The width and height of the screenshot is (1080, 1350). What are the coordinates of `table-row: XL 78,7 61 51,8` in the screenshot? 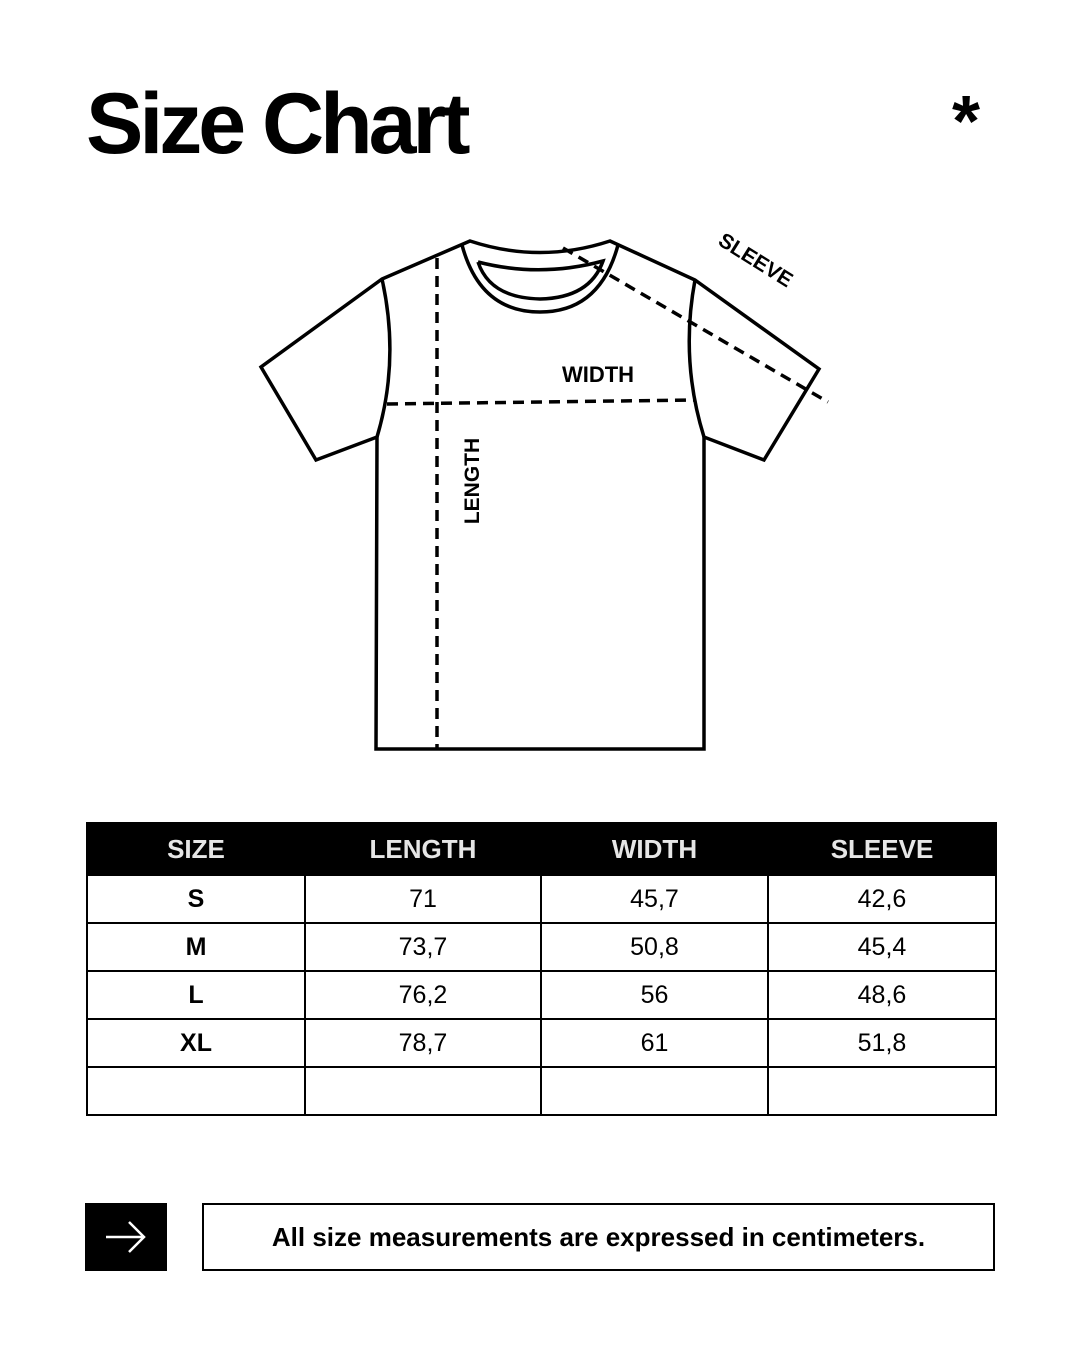 It's located at (541, 1043).